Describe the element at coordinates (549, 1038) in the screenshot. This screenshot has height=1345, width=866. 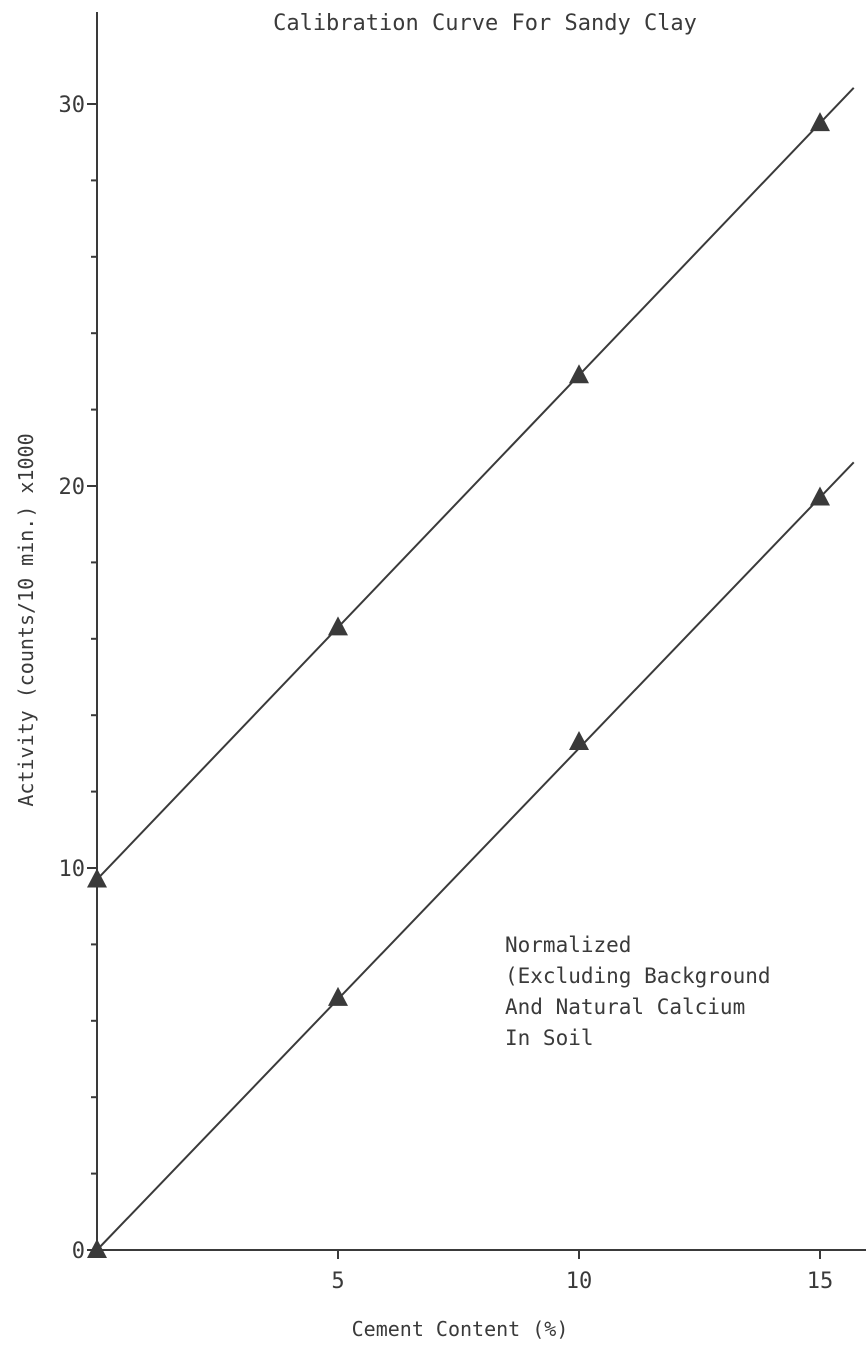
I see `annotation-line-4: In Soil` at that location.